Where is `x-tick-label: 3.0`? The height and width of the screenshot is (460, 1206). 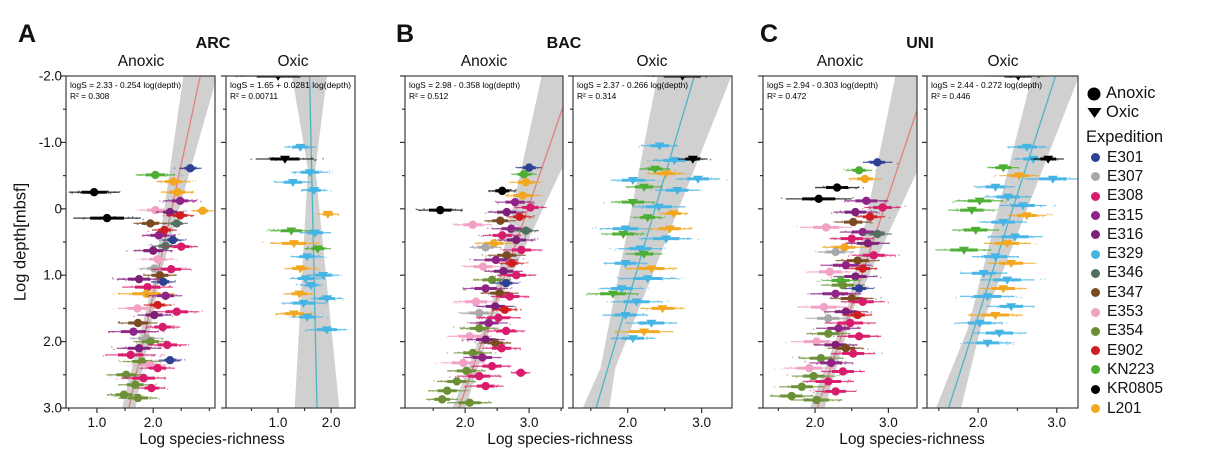 x-tick-label: 3.0 is located at coordinates (701, 422).